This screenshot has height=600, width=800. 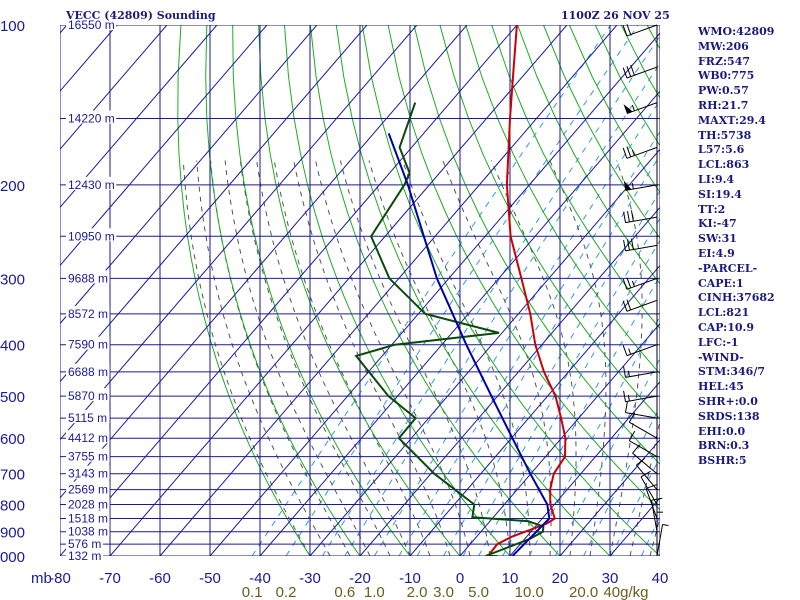 What do you see at coordinates (732, 120) in the screenshot?
I see `index-item: MAXT:29.4` at bounding box center [732, 120].